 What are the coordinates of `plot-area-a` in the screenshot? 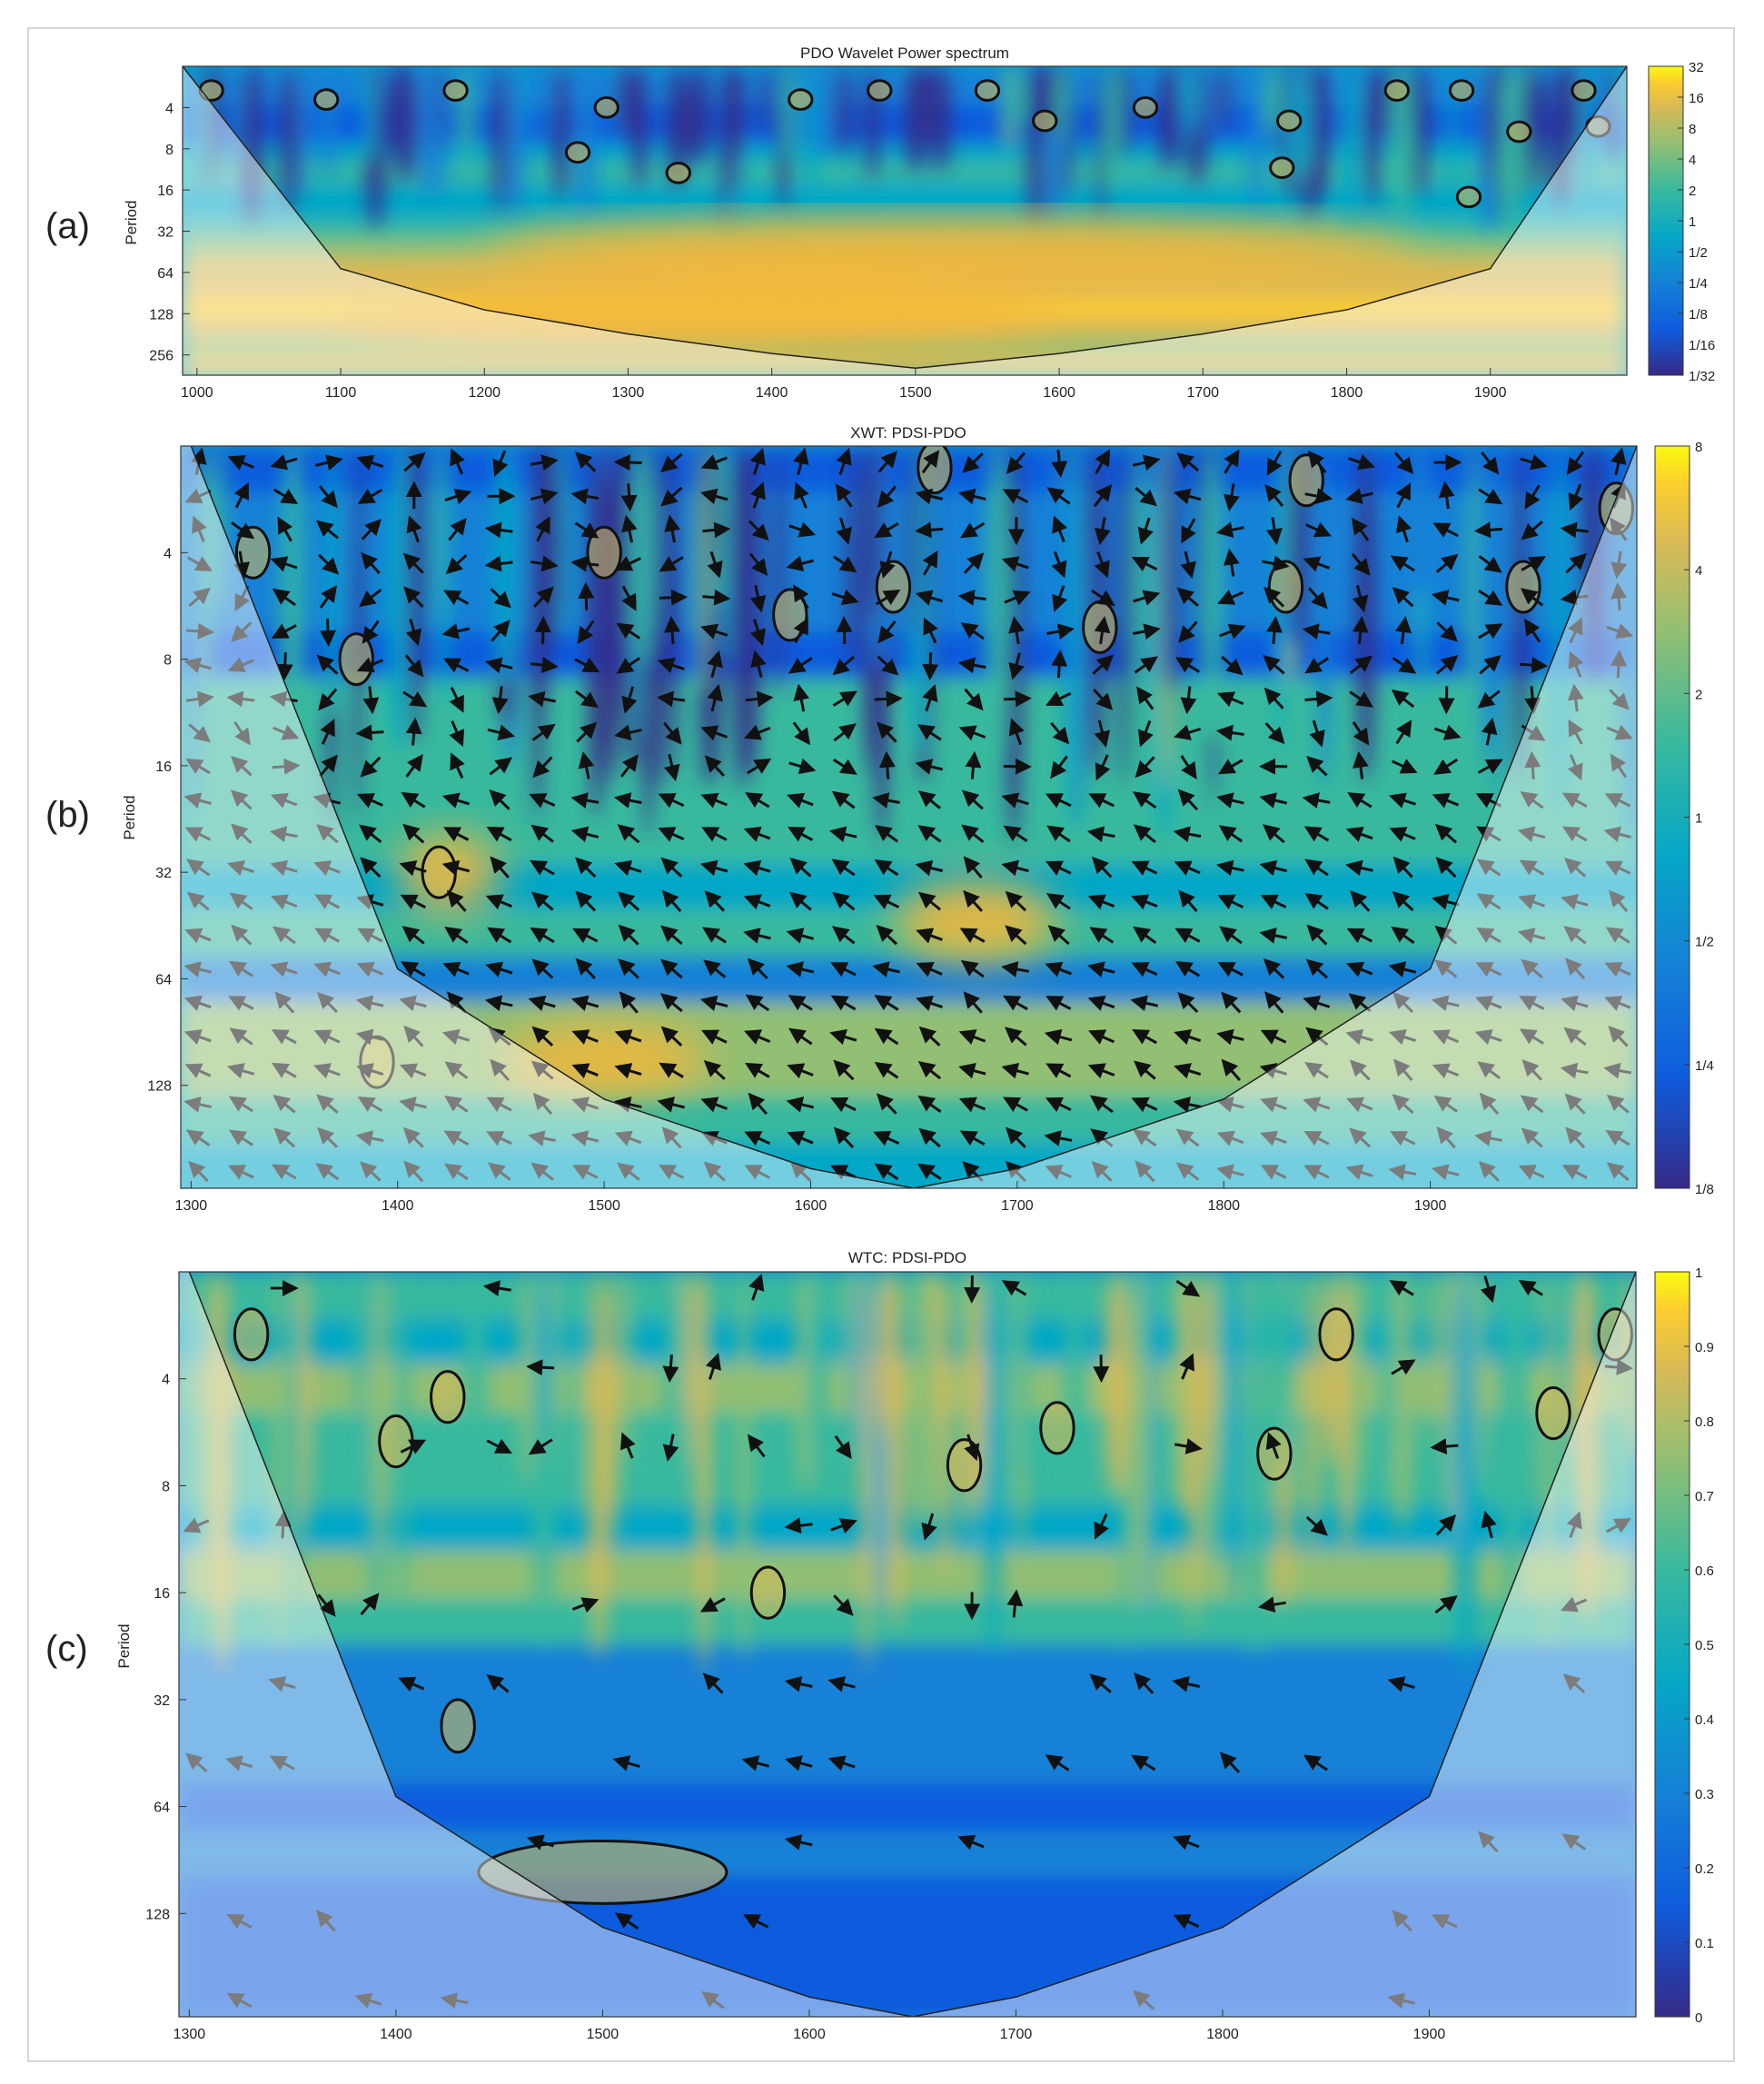 It's located at (905, 221).